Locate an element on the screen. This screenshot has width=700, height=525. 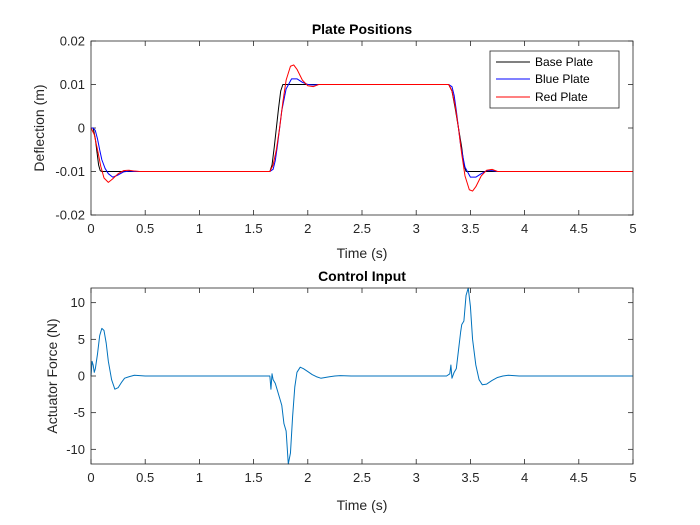
y-tick-label: -10 is located at coordinates (75, 449).